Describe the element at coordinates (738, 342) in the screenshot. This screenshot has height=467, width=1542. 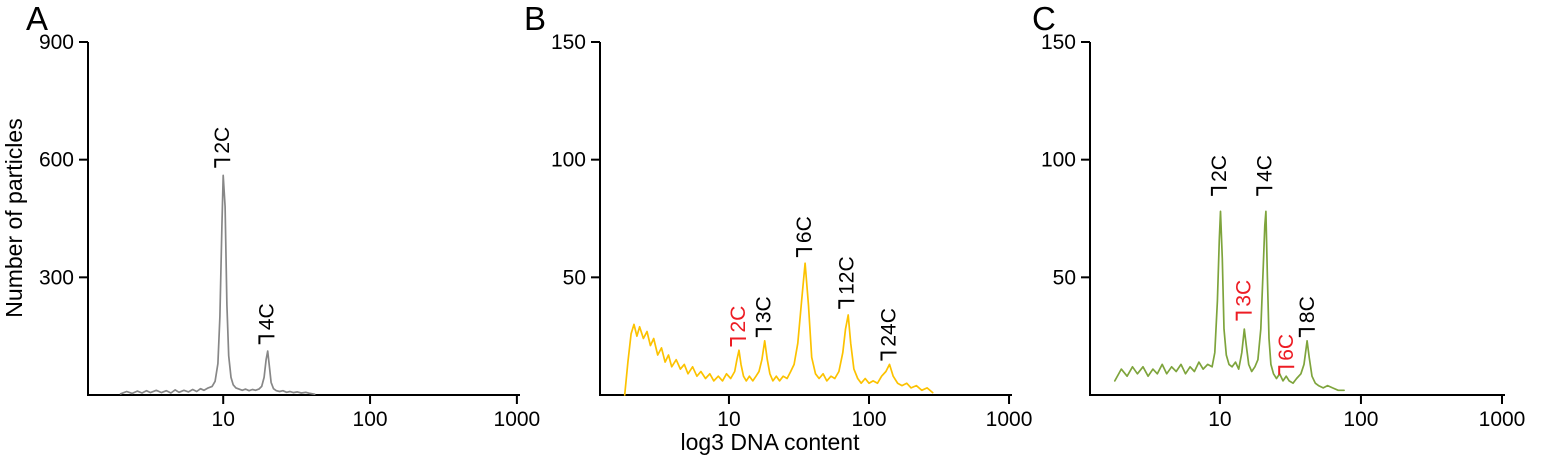
I see `peak-bracket-b-2c` at that location.